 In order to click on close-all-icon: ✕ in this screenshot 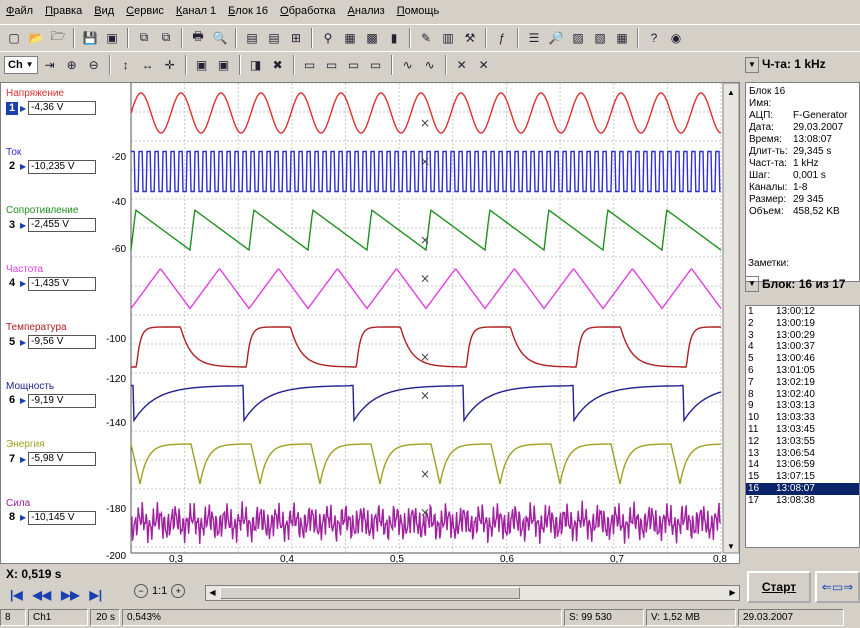, I will do `click(484, 65)`.